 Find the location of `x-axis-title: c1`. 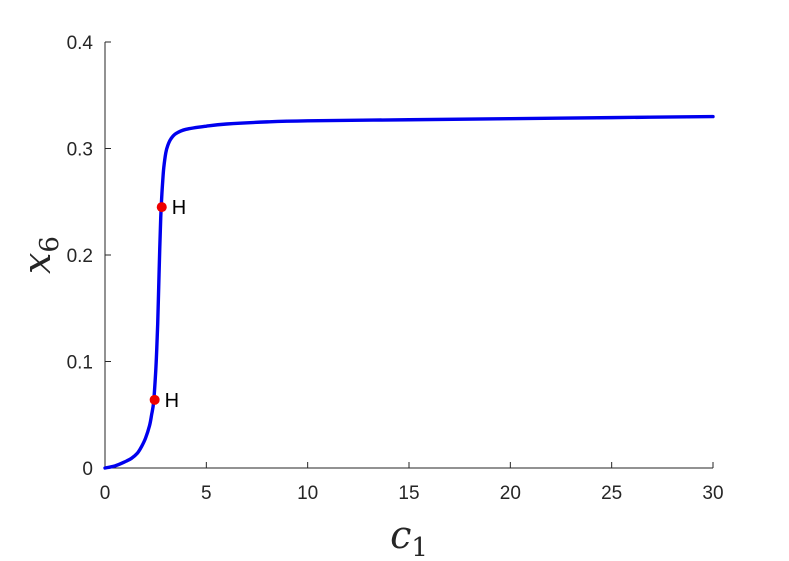

x-axis-title: c1 is located at coordinates (409, 537).